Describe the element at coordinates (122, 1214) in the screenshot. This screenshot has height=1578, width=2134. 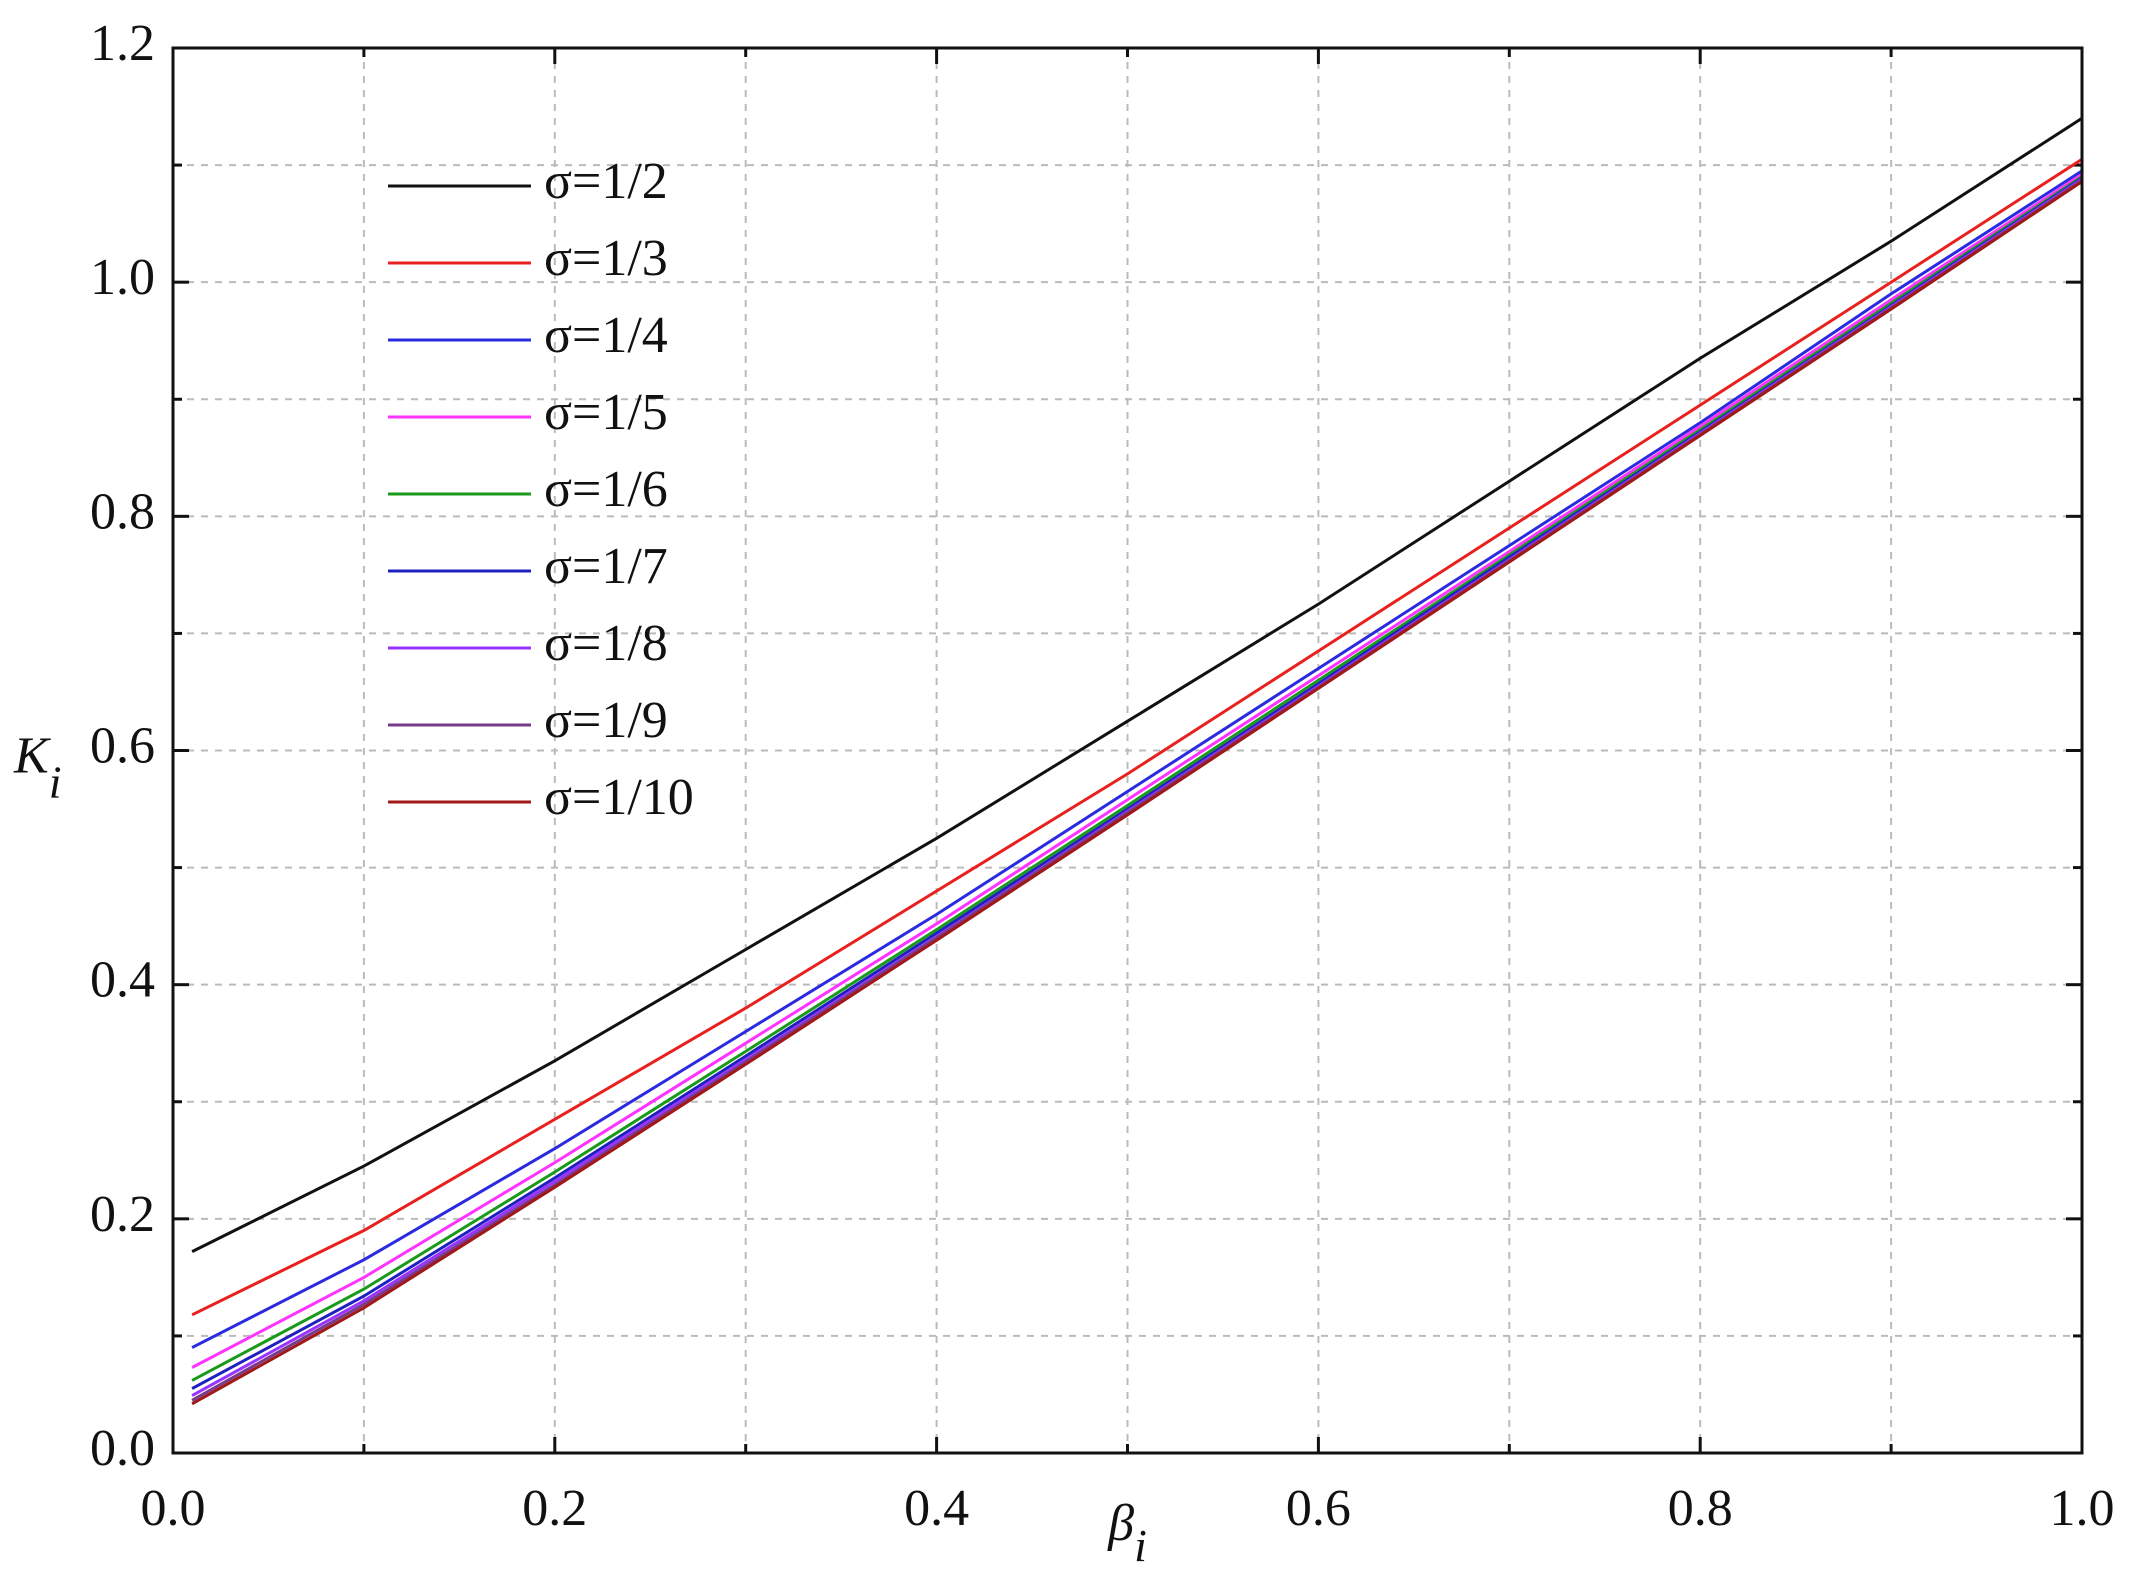
I see `y-tick-label: 0.2` at that location.